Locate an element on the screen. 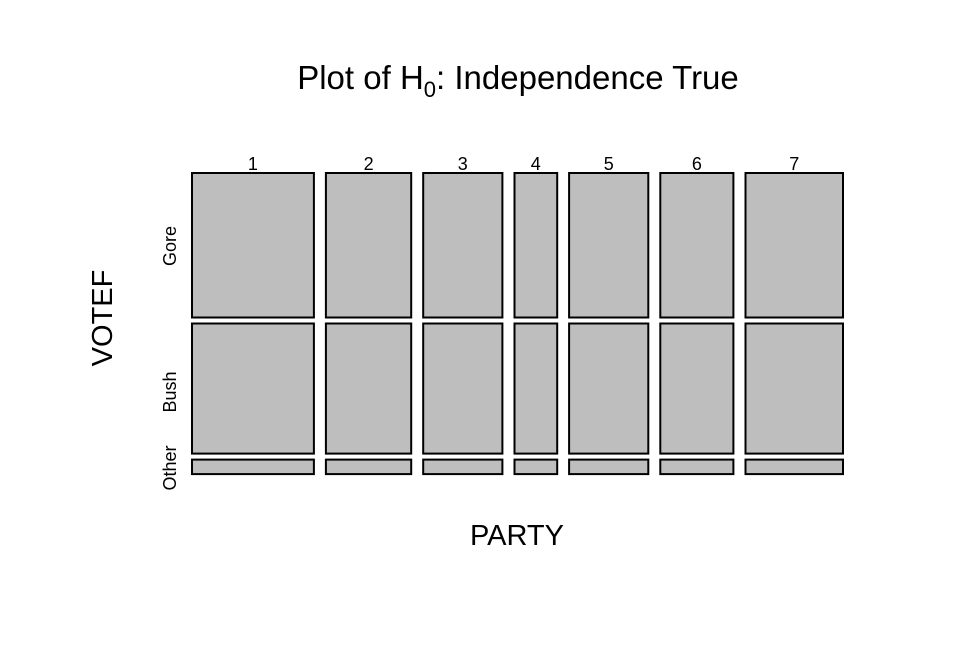 Image resolution: width=960 pixels, height=672 pixels. tile-col-3-other is located at coordinates (463, 467).